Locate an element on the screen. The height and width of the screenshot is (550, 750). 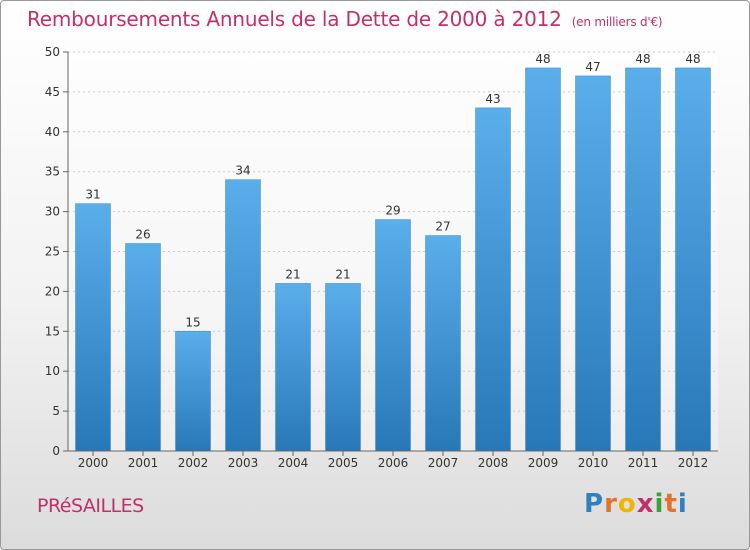
data-label-2011: 48 is located at coordinates (642, 59).